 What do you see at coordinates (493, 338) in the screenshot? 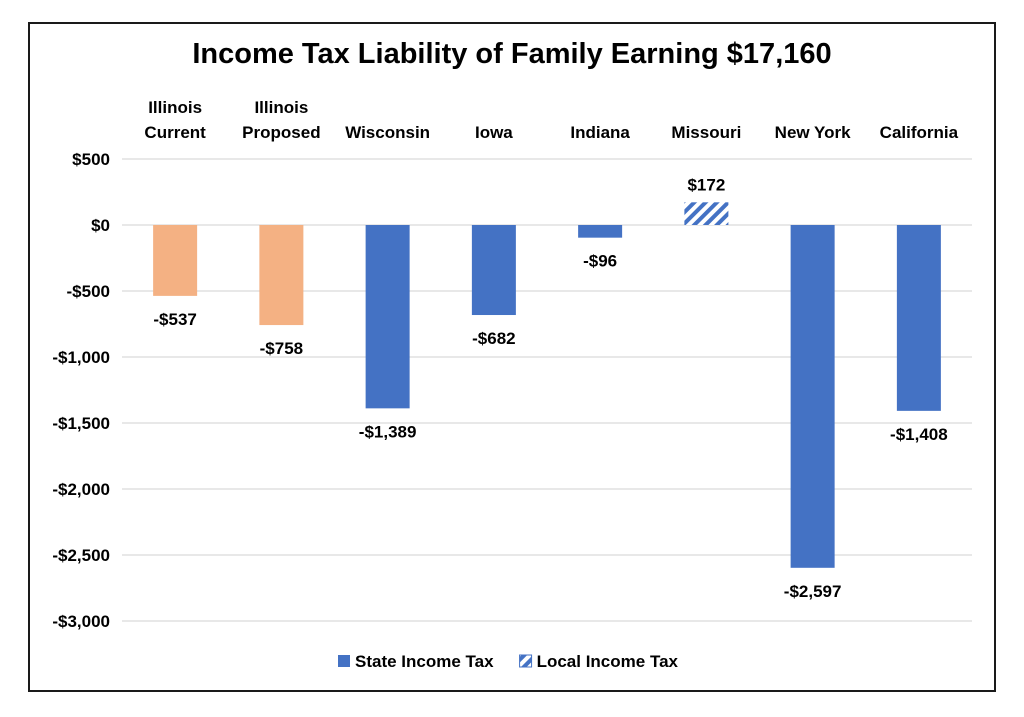
I see `data-label: -$682` at bounding box center [493, 338].